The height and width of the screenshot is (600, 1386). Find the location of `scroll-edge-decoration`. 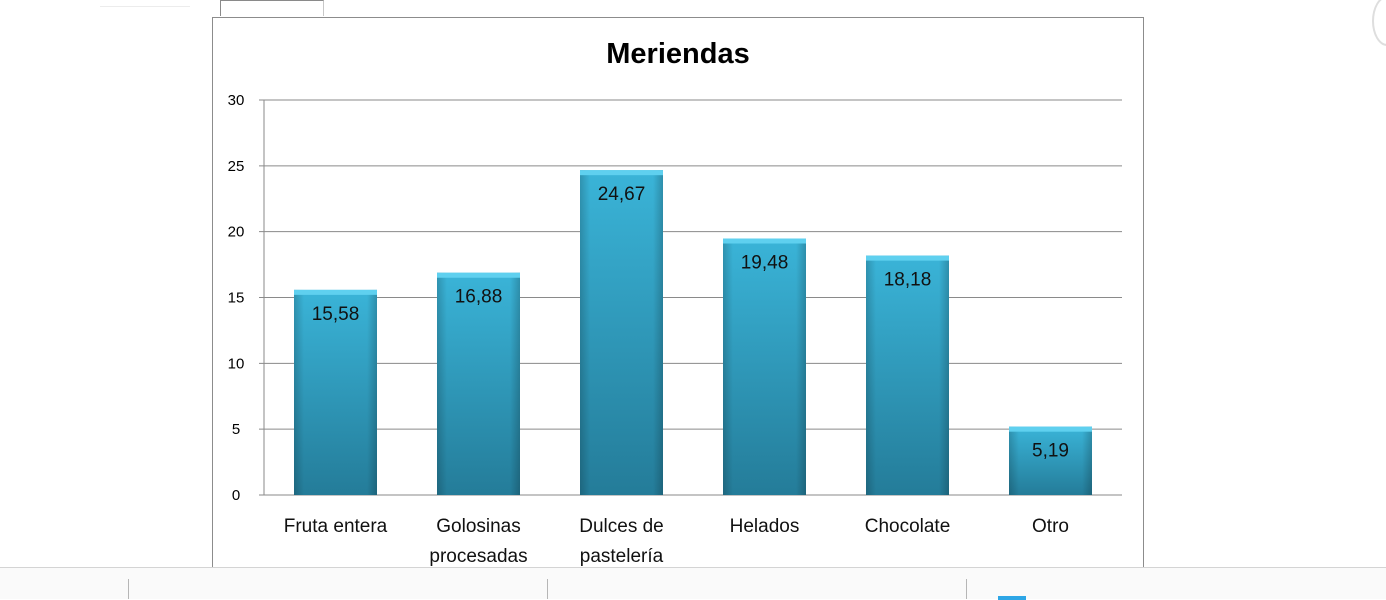

scroll-edge-decoration is located at coordinates (1379, 23).